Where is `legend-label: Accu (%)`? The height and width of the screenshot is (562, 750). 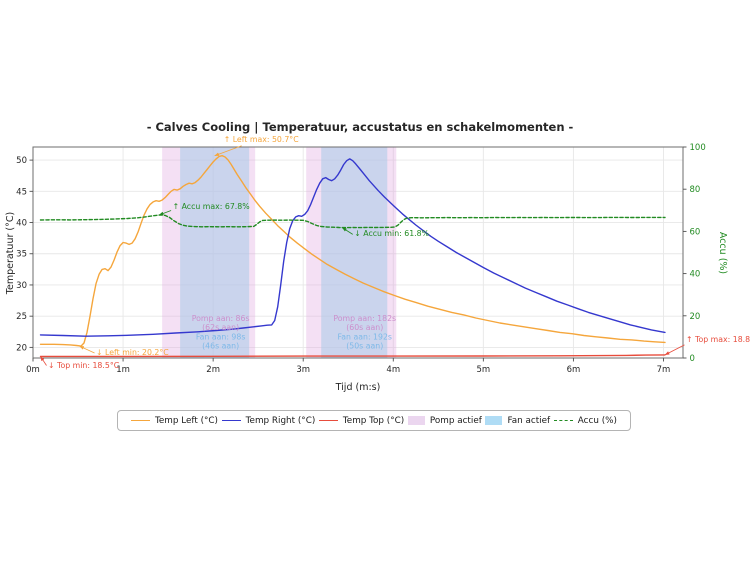
legend-label: Accu (%) is located at coordinates (597, 420).